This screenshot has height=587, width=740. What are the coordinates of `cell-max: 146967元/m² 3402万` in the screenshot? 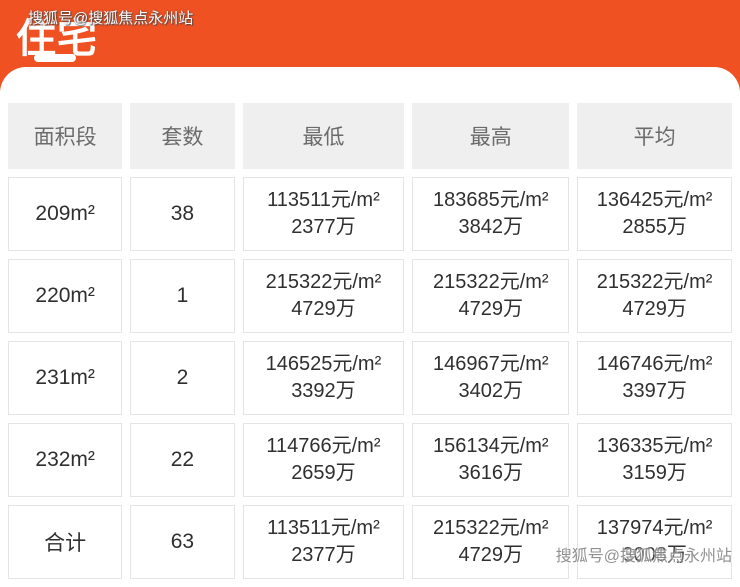 It's located at (491, 378).